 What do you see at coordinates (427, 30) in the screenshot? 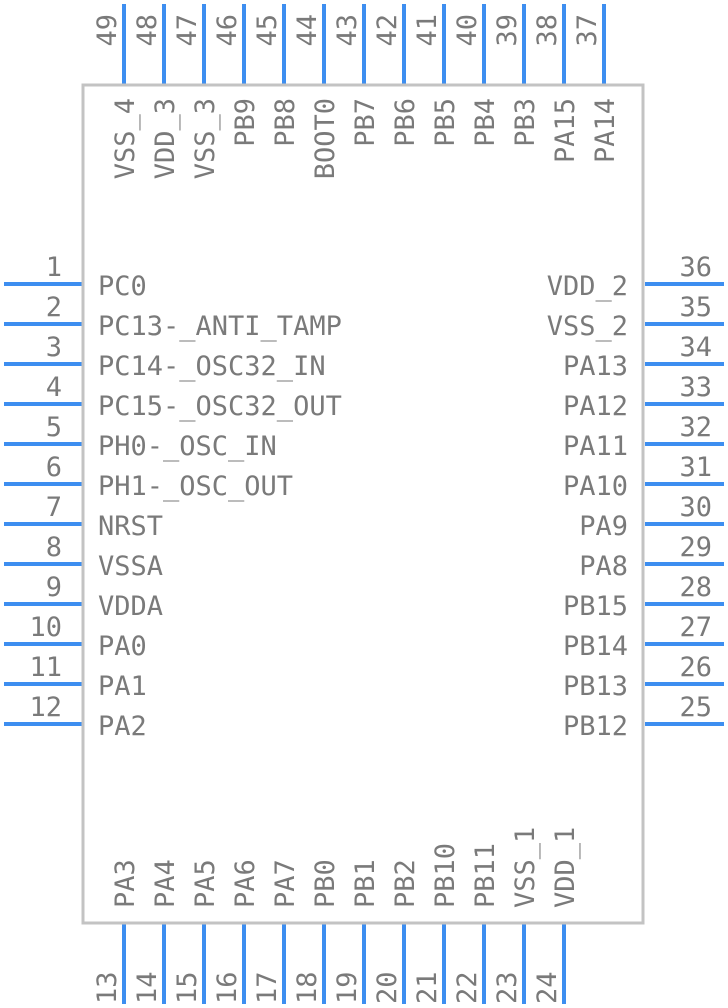
I see `pin-number-41: 41` at bounding box center [427, 30].